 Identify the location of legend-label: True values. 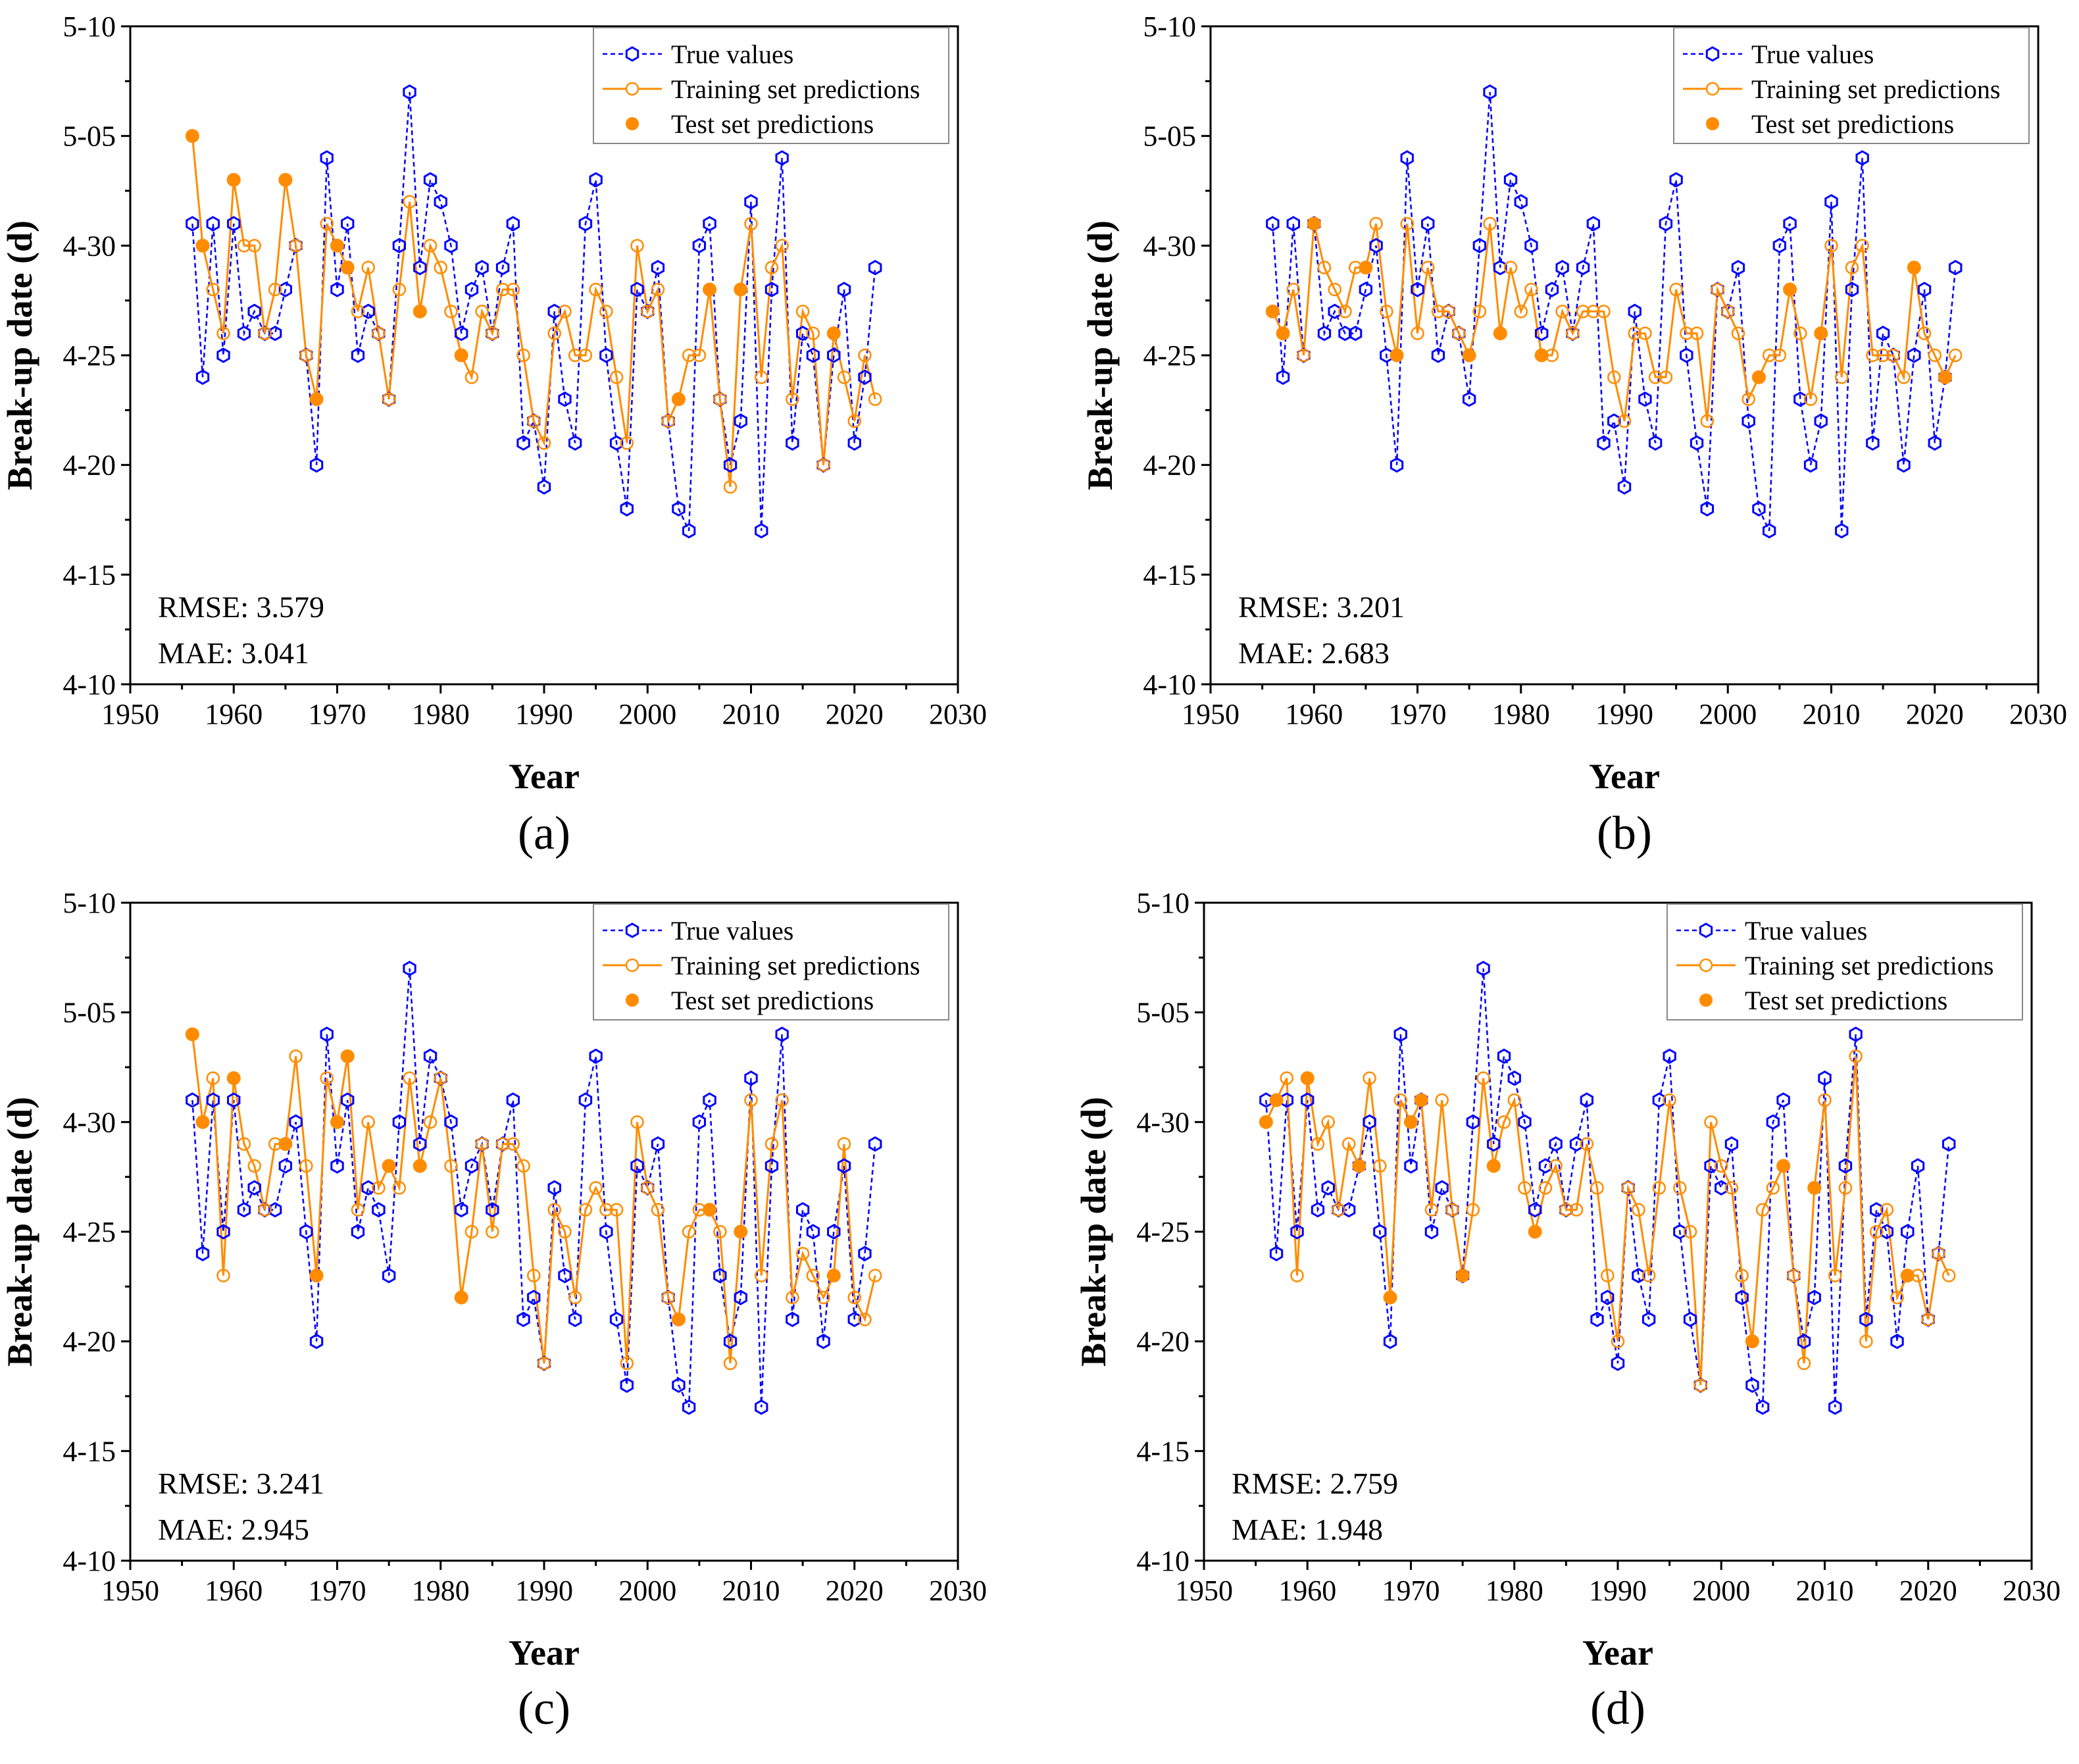
(732, 54).